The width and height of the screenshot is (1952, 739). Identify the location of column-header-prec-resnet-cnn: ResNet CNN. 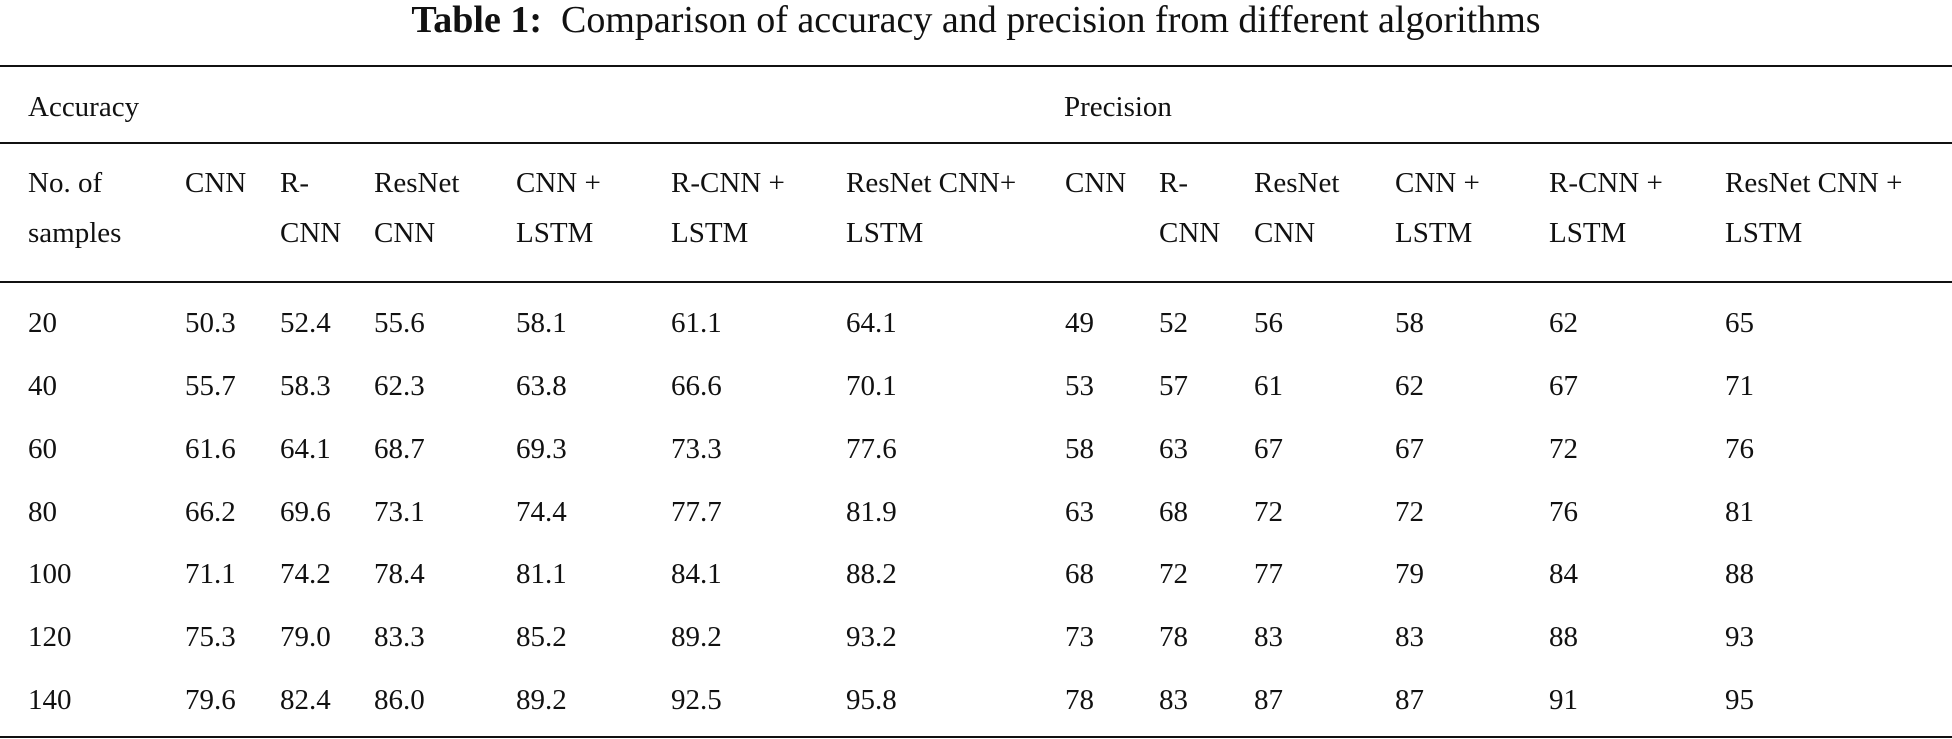
(1296, 208).